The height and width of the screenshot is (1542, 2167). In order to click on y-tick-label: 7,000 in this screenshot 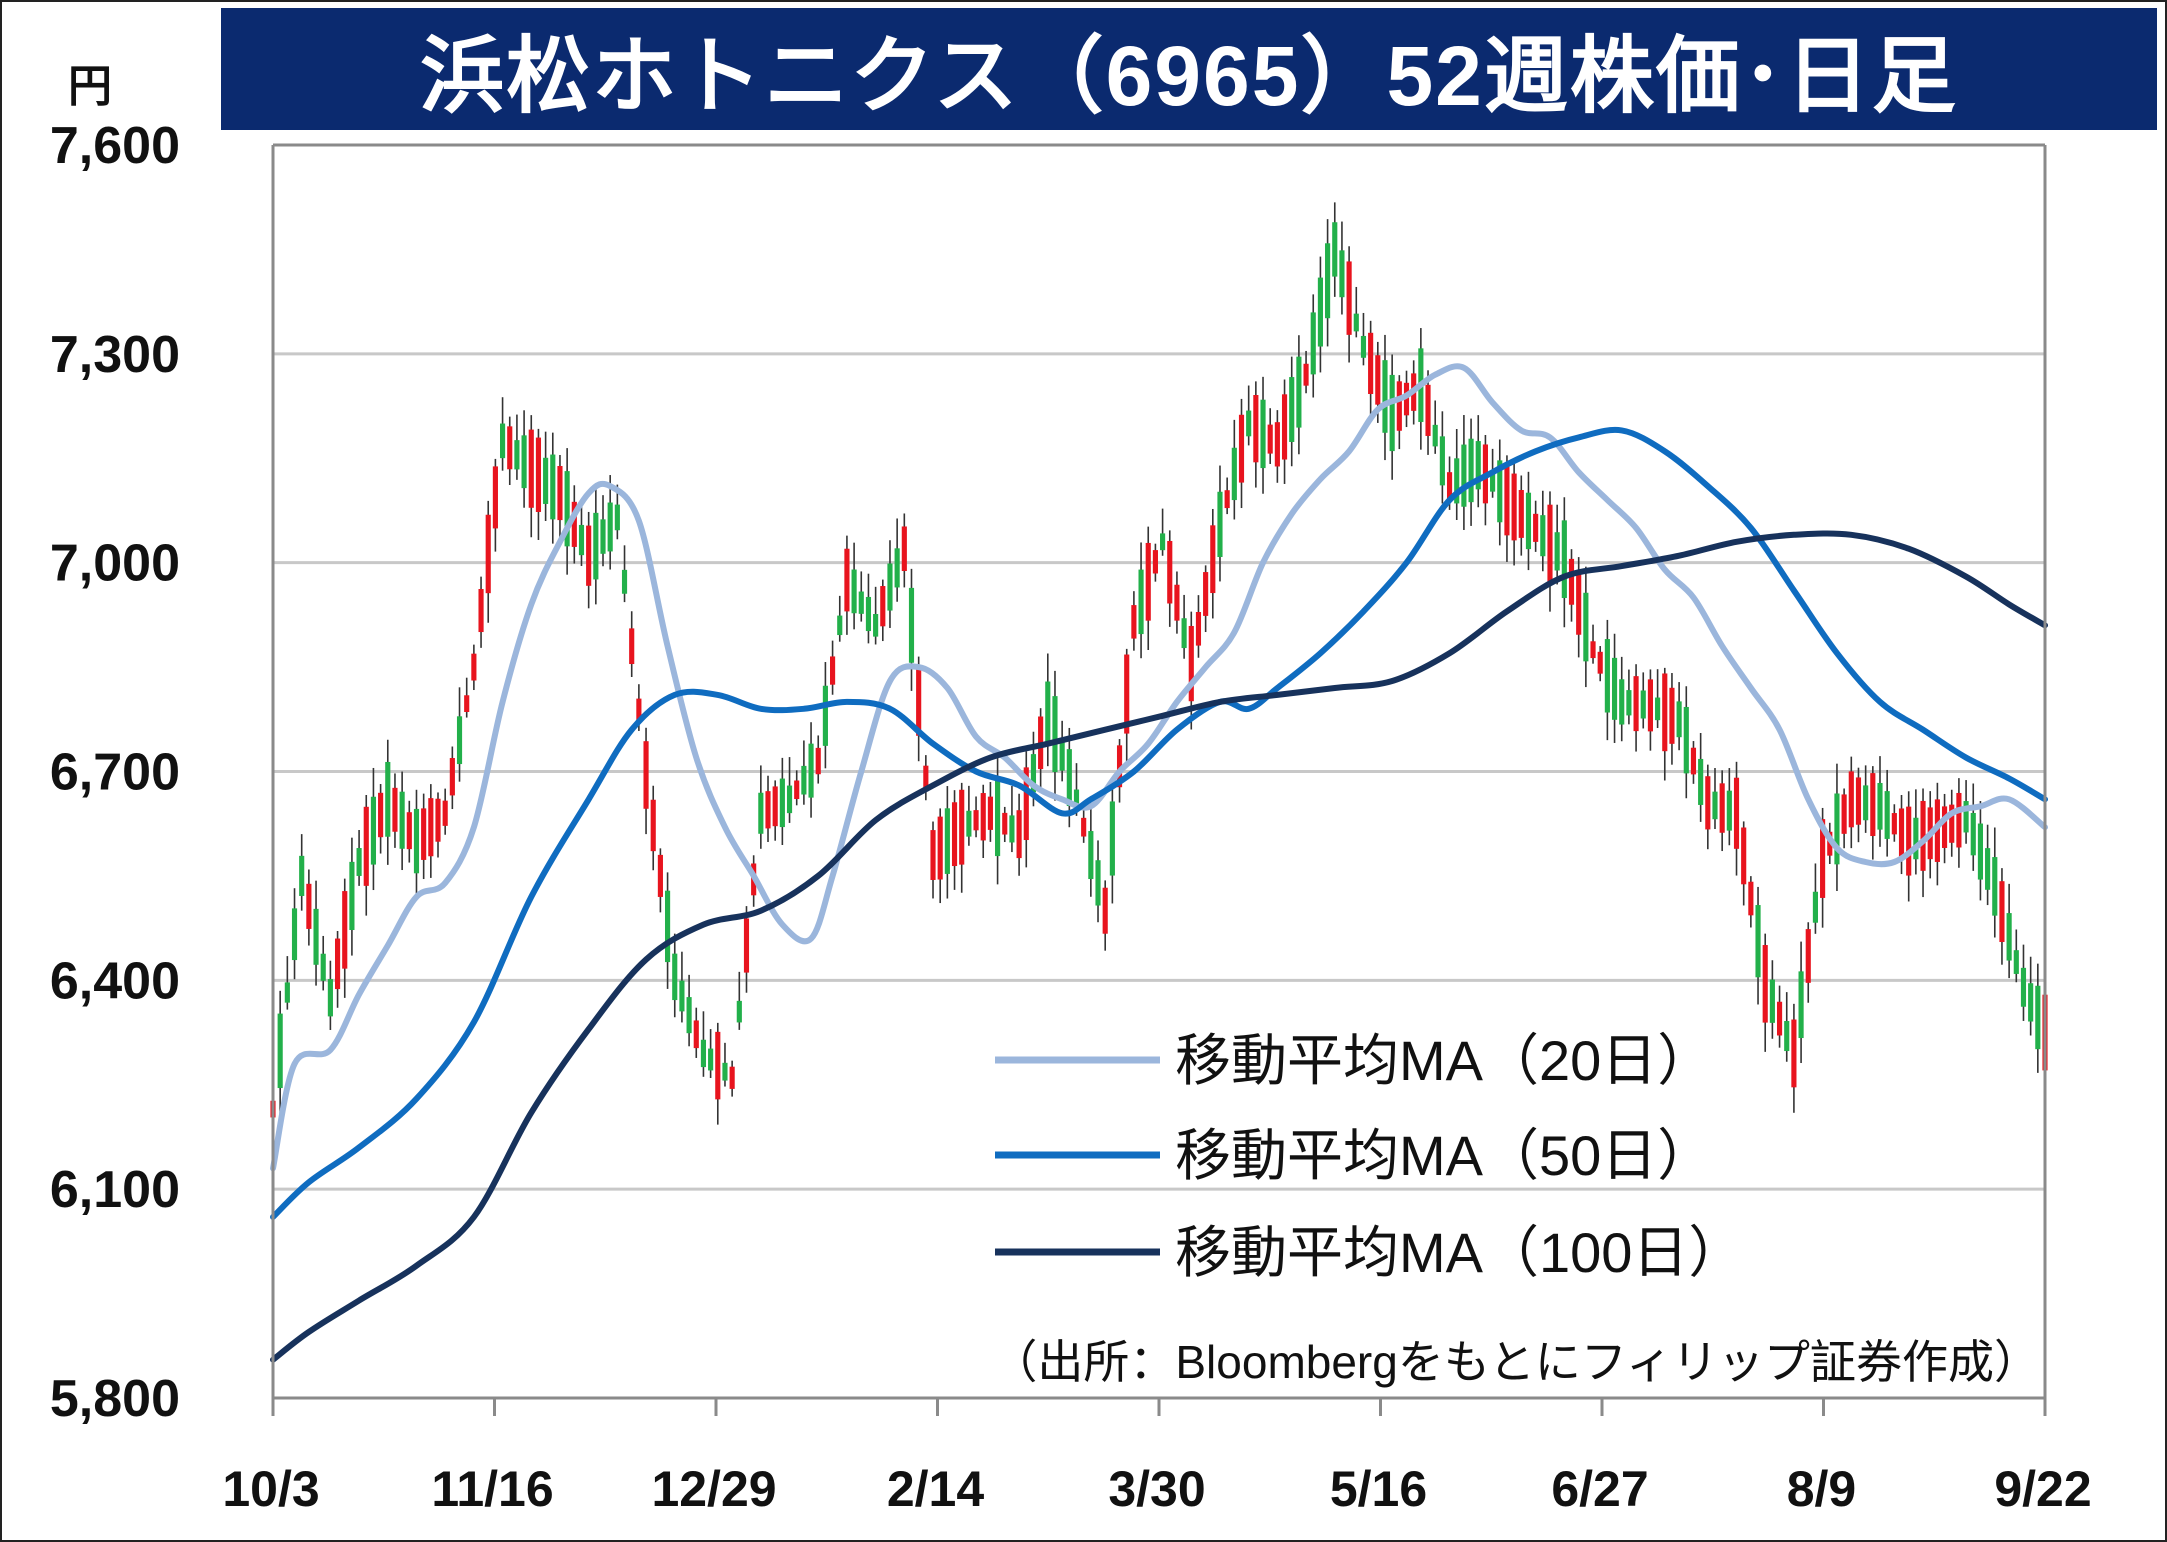, I will do `click(115, 564)`.